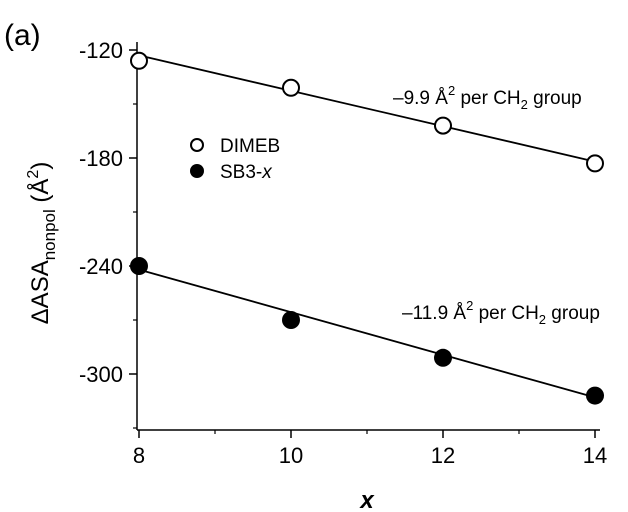 The width and height of the screenshot is (628, 512). What do you see at coordinates (101, 266) in the screenshot?
I see `y-tick-label: -240` at bounding box center [101, 266].